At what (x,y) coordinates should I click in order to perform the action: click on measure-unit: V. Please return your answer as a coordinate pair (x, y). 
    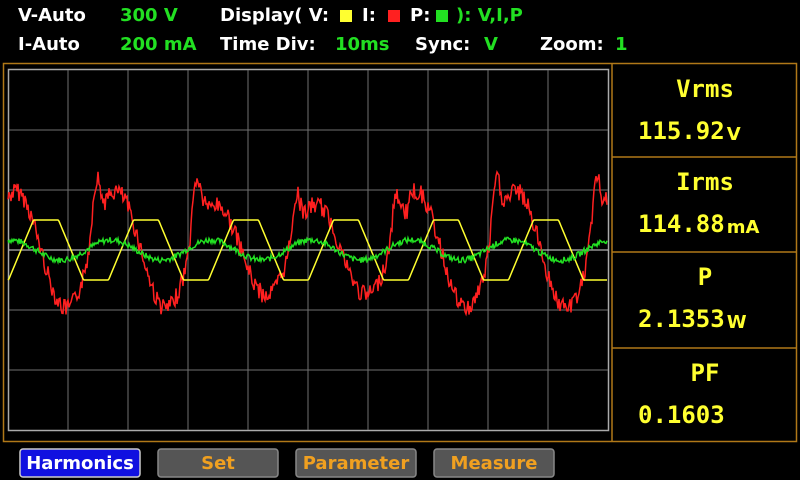
    Looking at the image, I should click on (734, 134).